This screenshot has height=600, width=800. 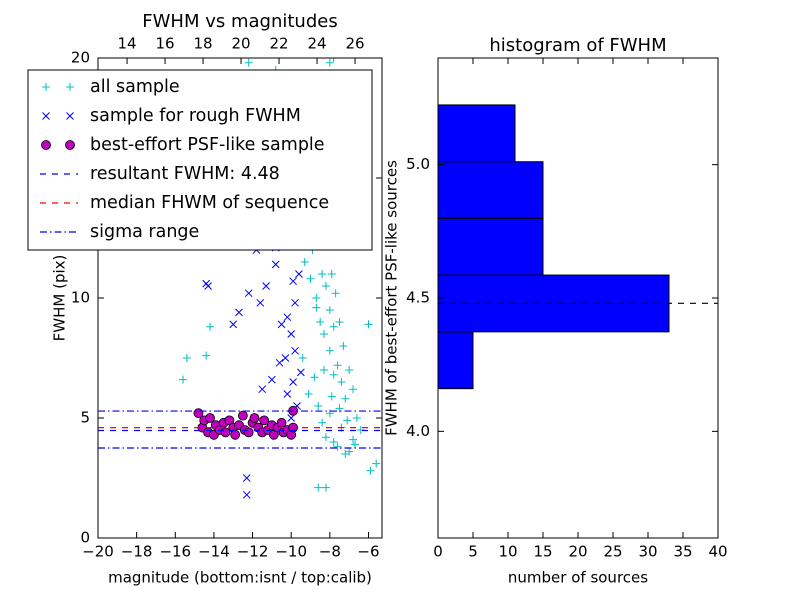 What do you see at coordinates (438, 552) in the screenshot?
I see `x-tick-label: 0` at bounding box center [438, 552].